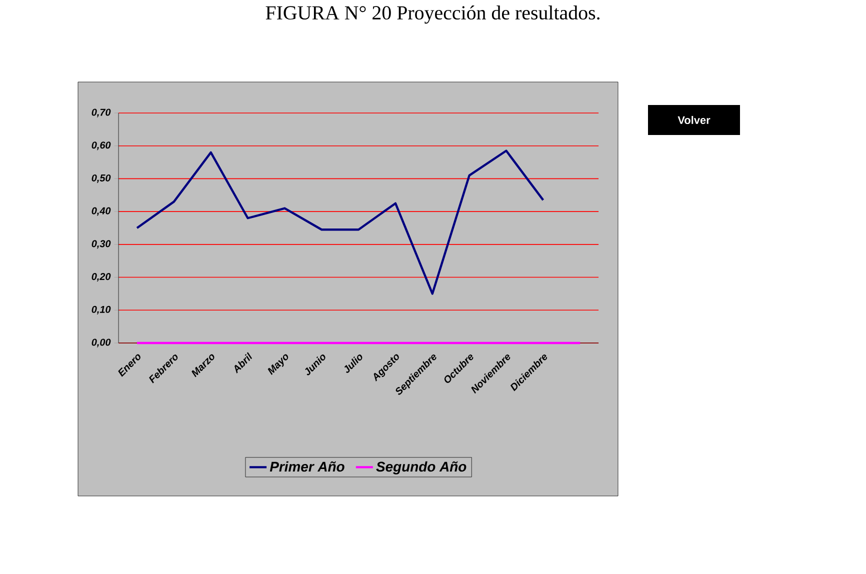 The height and width of the screenshot is (574, 866). Describe the element at coordinates (101, 343) in the screenshot. I see `y-tick-label: 0,00` at that location.